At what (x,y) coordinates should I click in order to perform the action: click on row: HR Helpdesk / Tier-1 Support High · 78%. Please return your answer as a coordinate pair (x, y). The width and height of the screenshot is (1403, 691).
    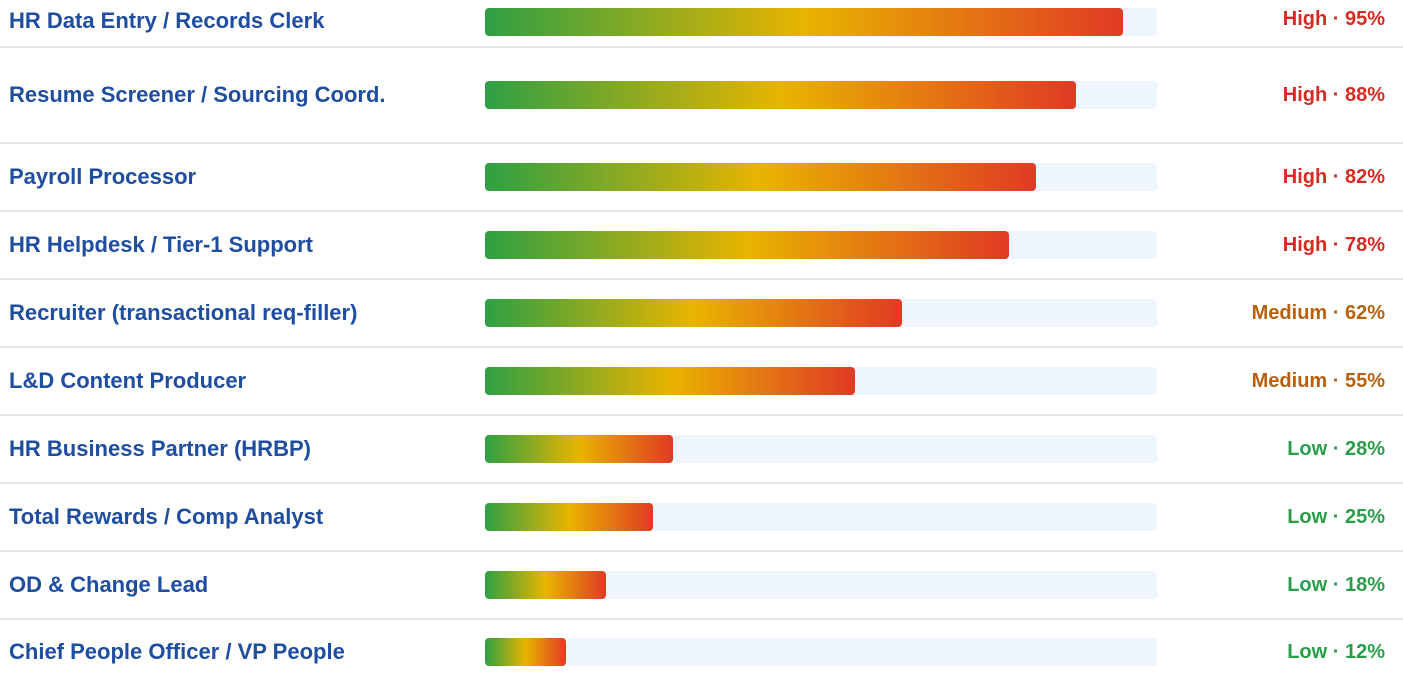
    Looking at the image, I should click on (701, 246).